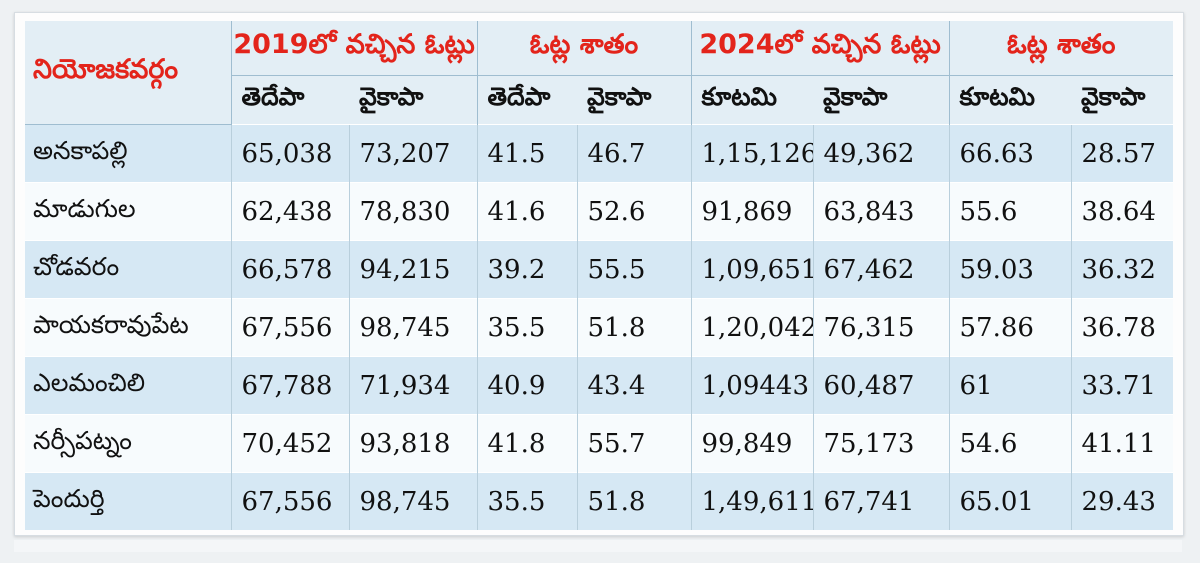  I want to click on constituency-name: పాయకరావుపేట, so click(128, 327).